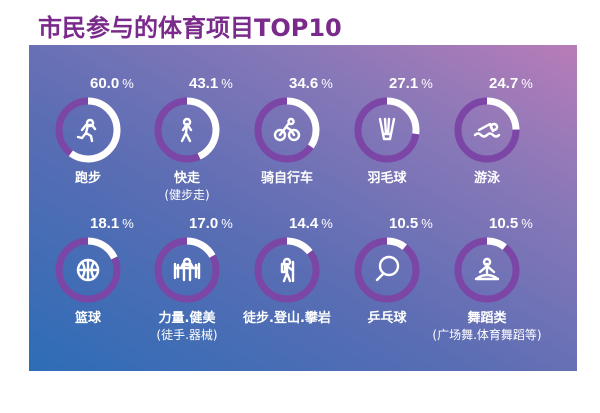 The width and height of the screenshot is (600, 413). I want to click on category-label: 舞蹈类, so click(486, 318).